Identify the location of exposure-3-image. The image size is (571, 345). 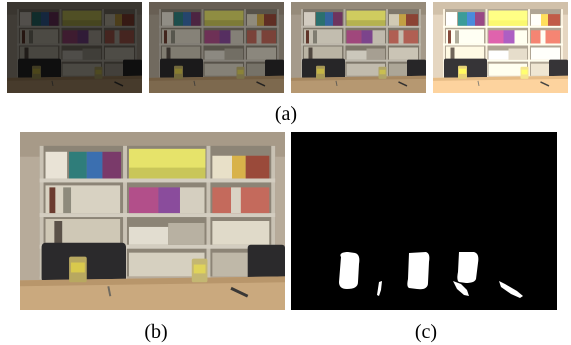
(358, 47).